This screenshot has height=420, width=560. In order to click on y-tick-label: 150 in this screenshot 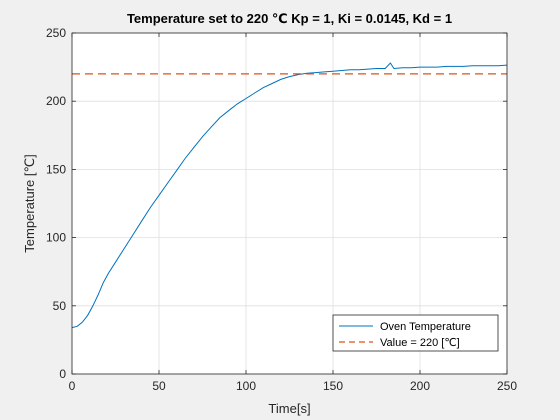, I will do `click(56, 169)`.